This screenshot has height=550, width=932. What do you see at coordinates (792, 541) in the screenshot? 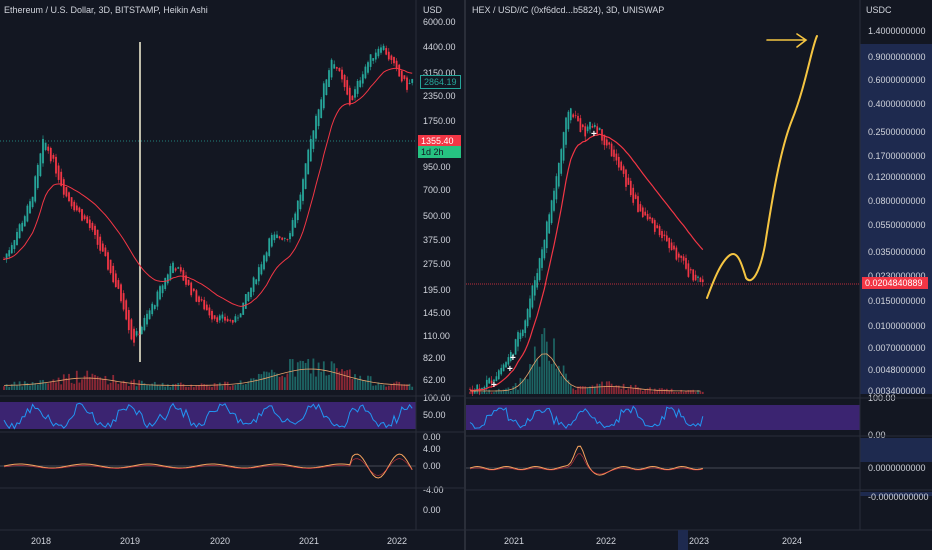
I see `x-tick-label: 2024` at bounding box center [792, 541].